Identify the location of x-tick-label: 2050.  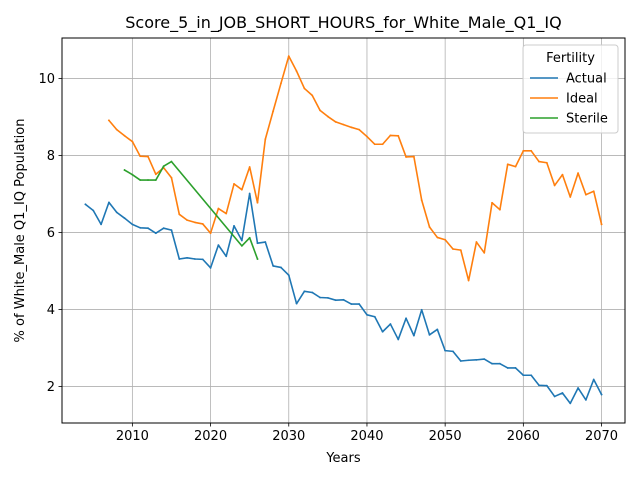
(445, 436).